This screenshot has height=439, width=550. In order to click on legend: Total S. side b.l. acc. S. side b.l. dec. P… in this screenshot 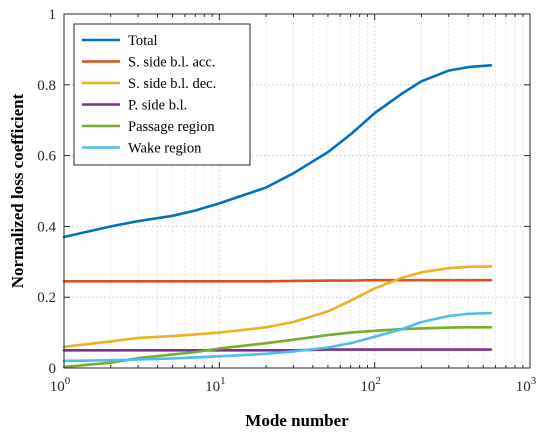, I will do `click(162, 94)`.